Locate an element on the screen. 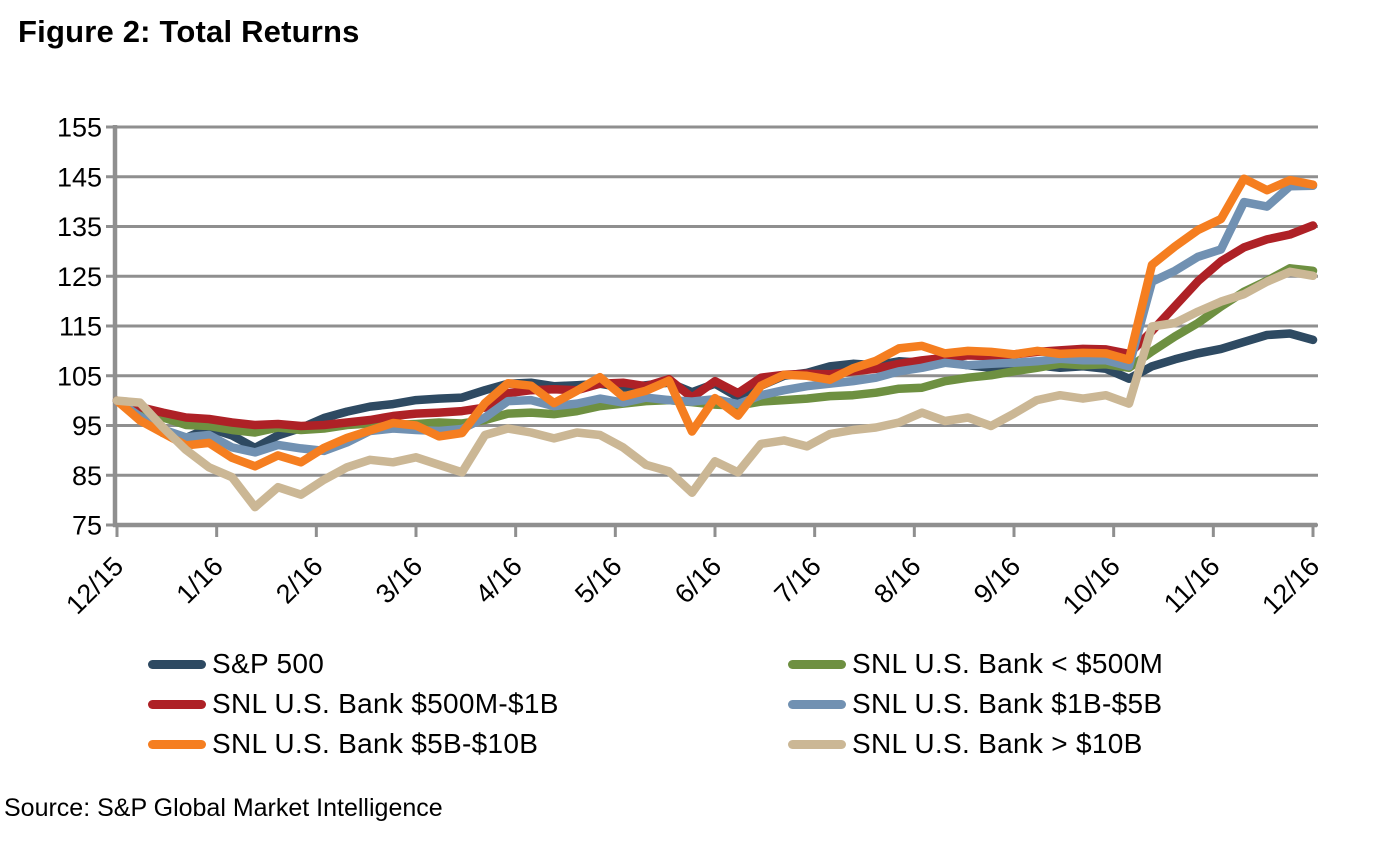 The image size is (1388, 841). legend-swatch-bank-gt-10b is located at coordinates (817, 744).